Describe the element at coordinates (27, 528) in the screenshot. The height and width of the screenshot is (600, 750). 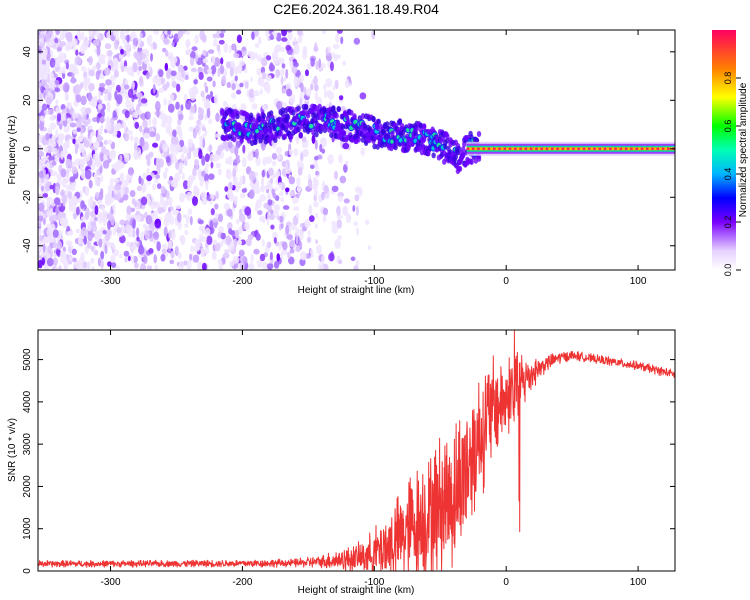
I see `snr-ytick-label: 1000` at that location.